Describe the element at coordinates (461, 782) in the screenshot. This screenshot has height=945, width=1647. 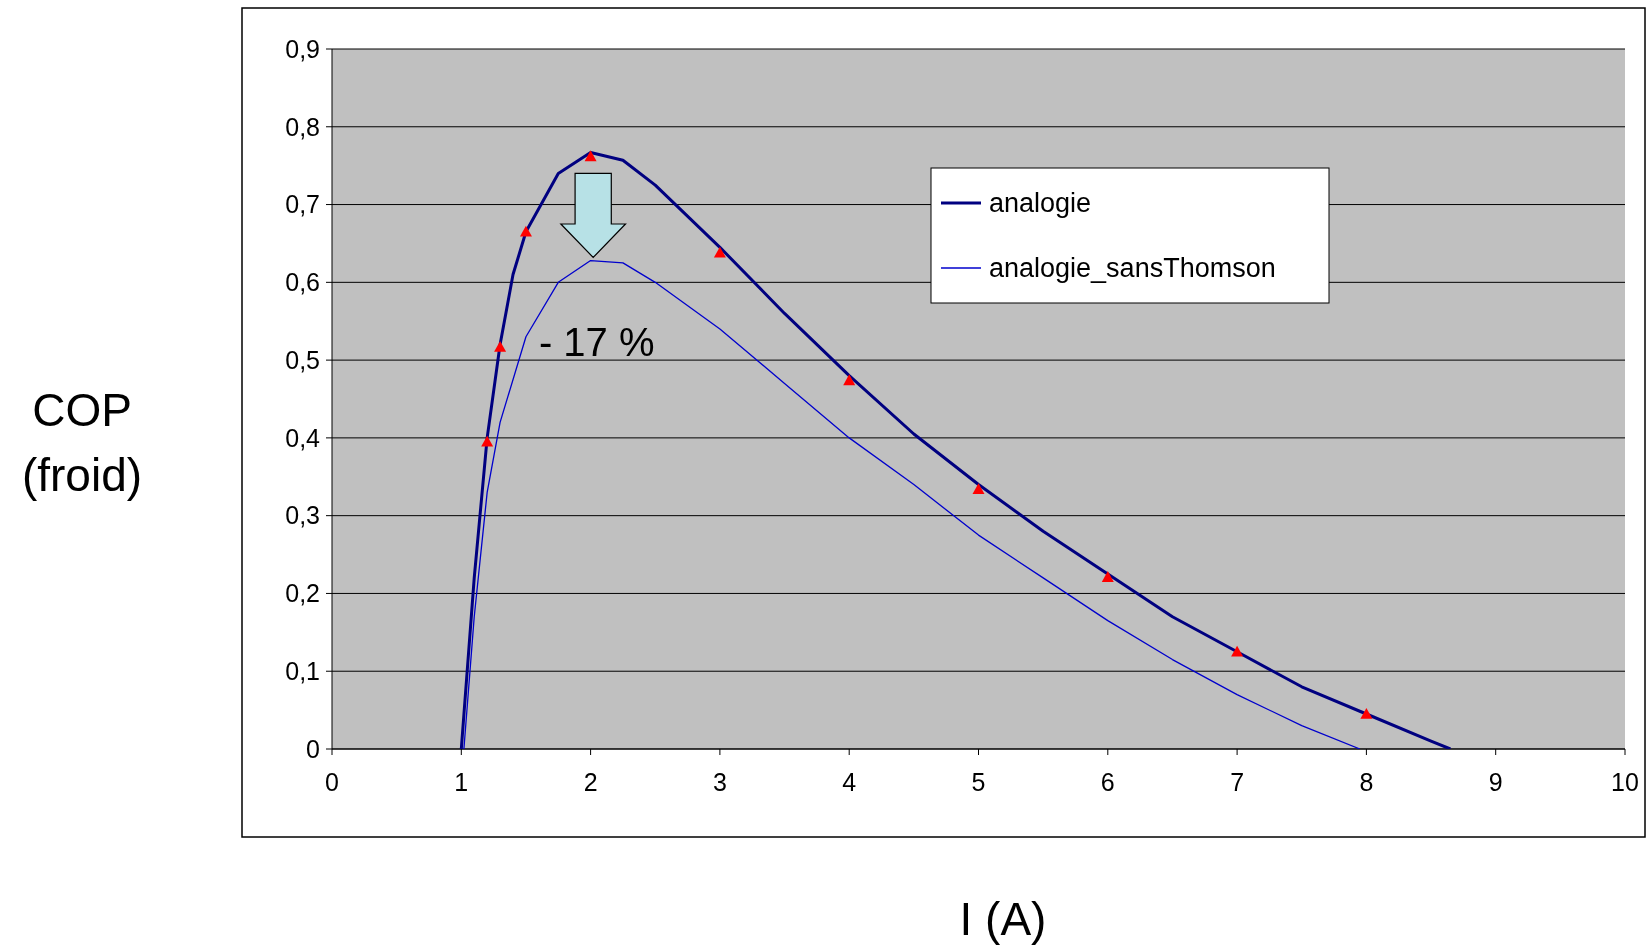
I see `x-tick-label: 1` at that location.